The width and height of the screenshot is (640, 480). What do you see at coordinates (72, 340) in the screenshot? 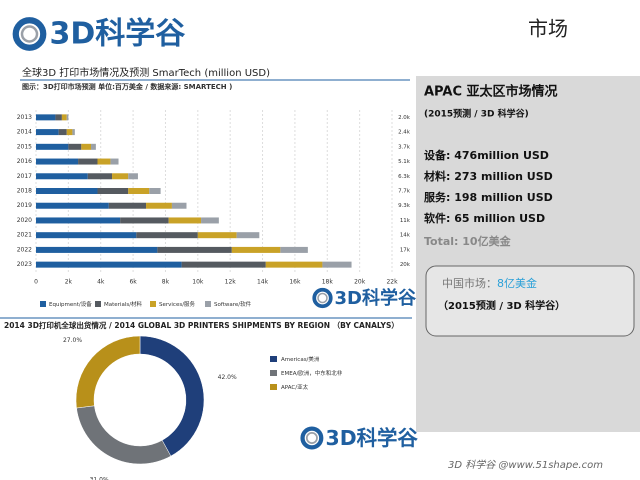
I see `value-label: 27.0%` at bounding box center [72, 340].